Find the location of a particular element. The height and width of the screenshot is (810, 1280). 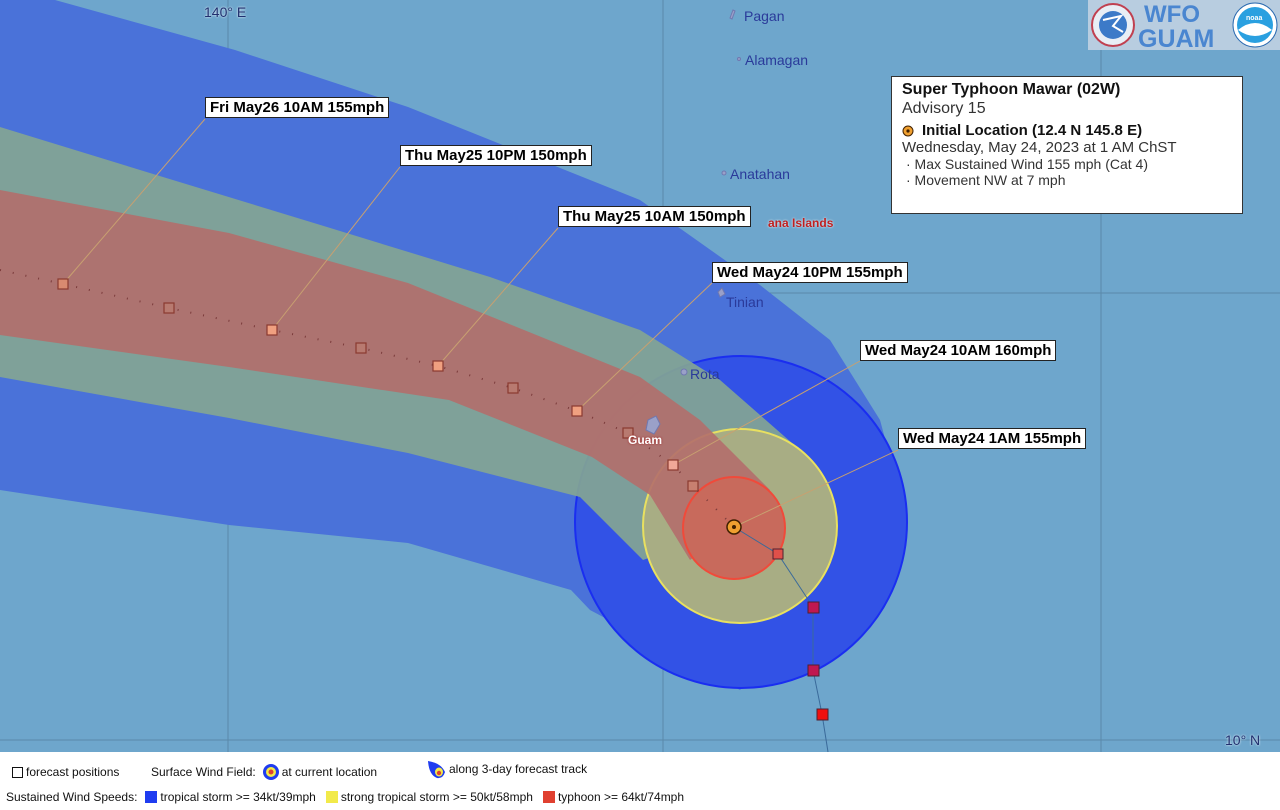

forecast-label: Thu May25 10PM 150mph is located at coordinates (496, 155).